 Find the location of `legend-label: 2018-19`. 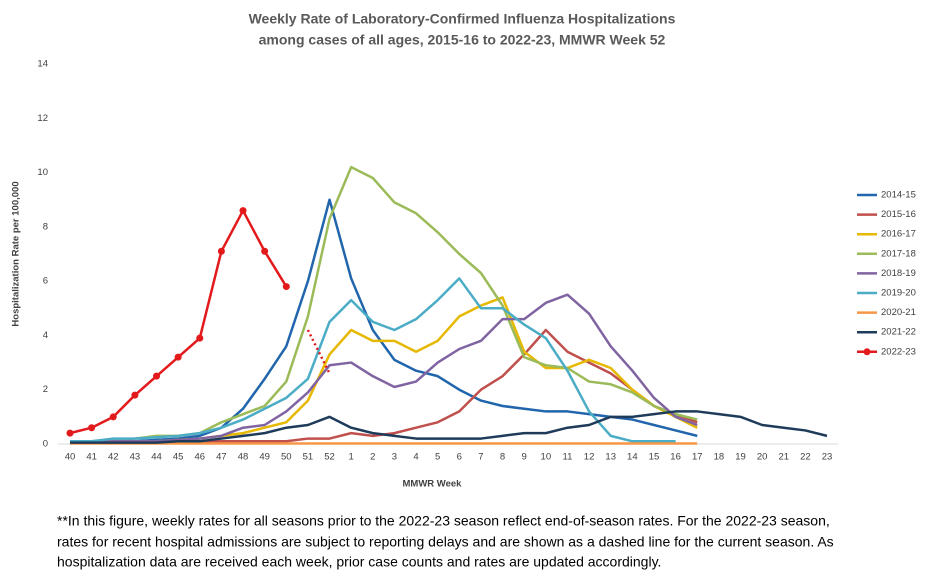

legend-label: 2018-19 is located at coordinates (898, 273).